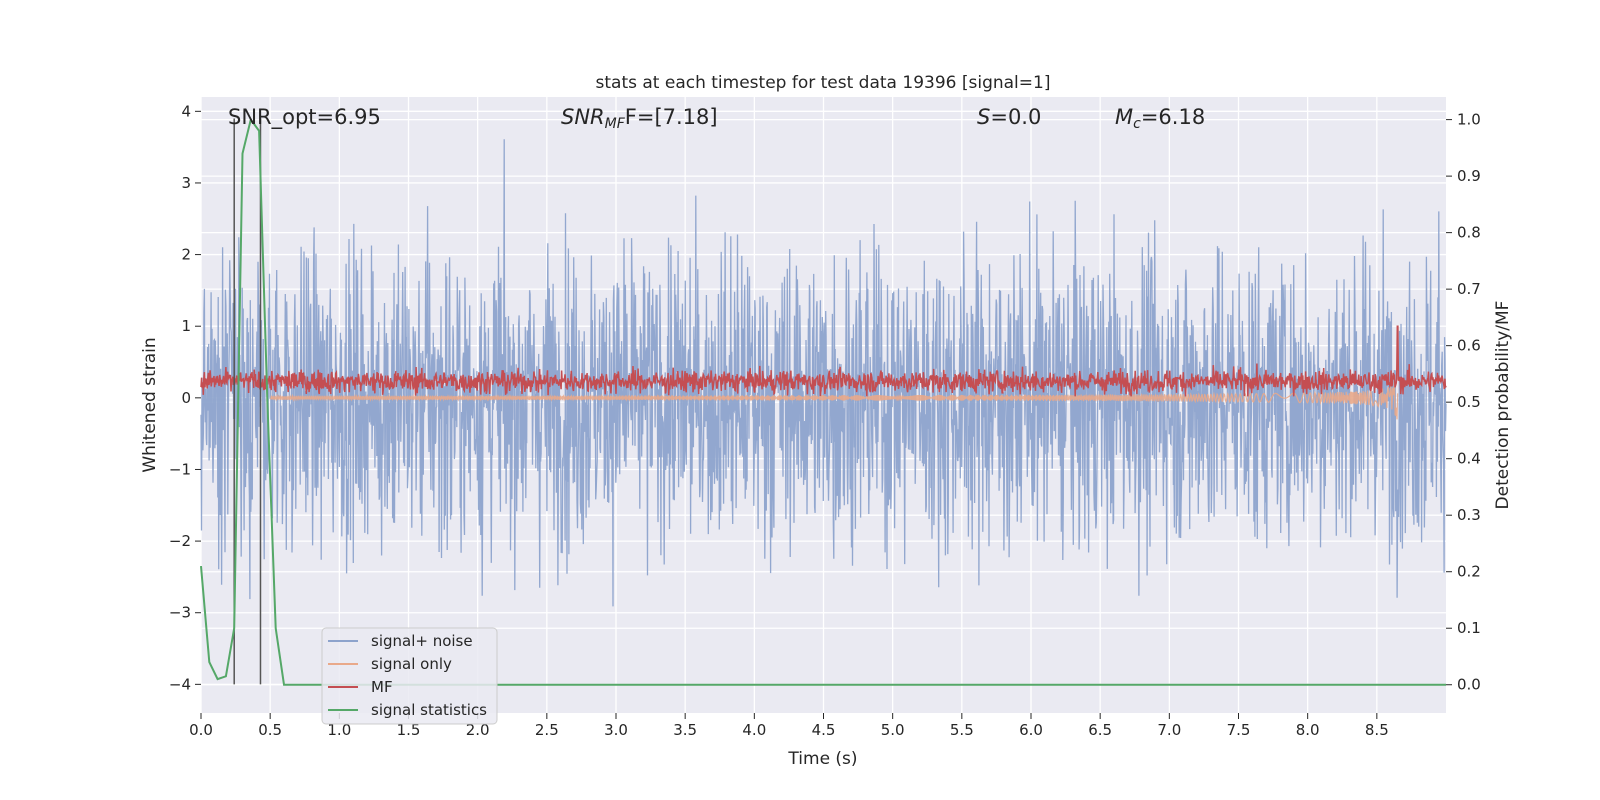 The image size is (1600, 800). What do you see at coordinates (1469, 176) in the screenshot?
I see `y2-tick-label: 0.9` at bounding box center [1469, 176].